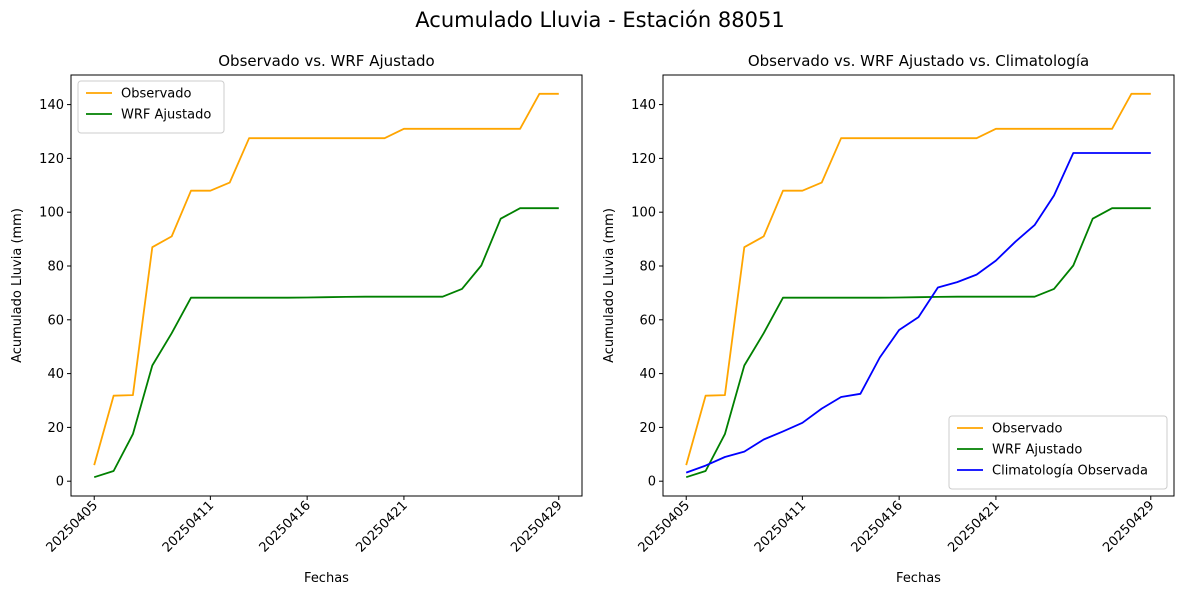 Image resolution: width=1200 pixels, height=604 pixels. What do you see at coordinates (1070, 471) in the screenshot?
I see `legend-label: Climatología Observada` at bounding box center [1070, 471].